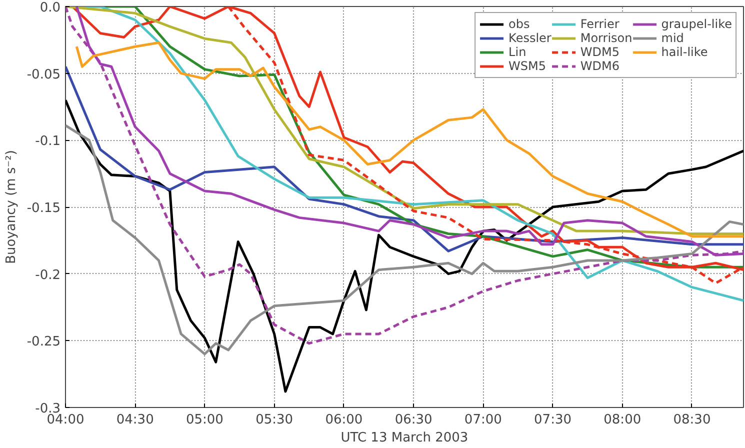 Image resolution: width=745 pixels, height=448 pixels. I want to click on legend-label: Kessler, so click(530, 38).